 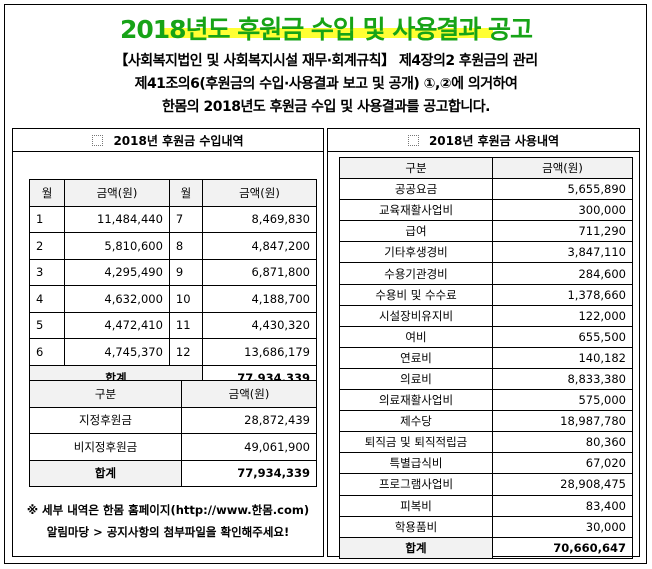 What do you see at coordinates (416, 336) in the screenshot?
I see `category-cell: 여비` at bounding box center [416, 336].